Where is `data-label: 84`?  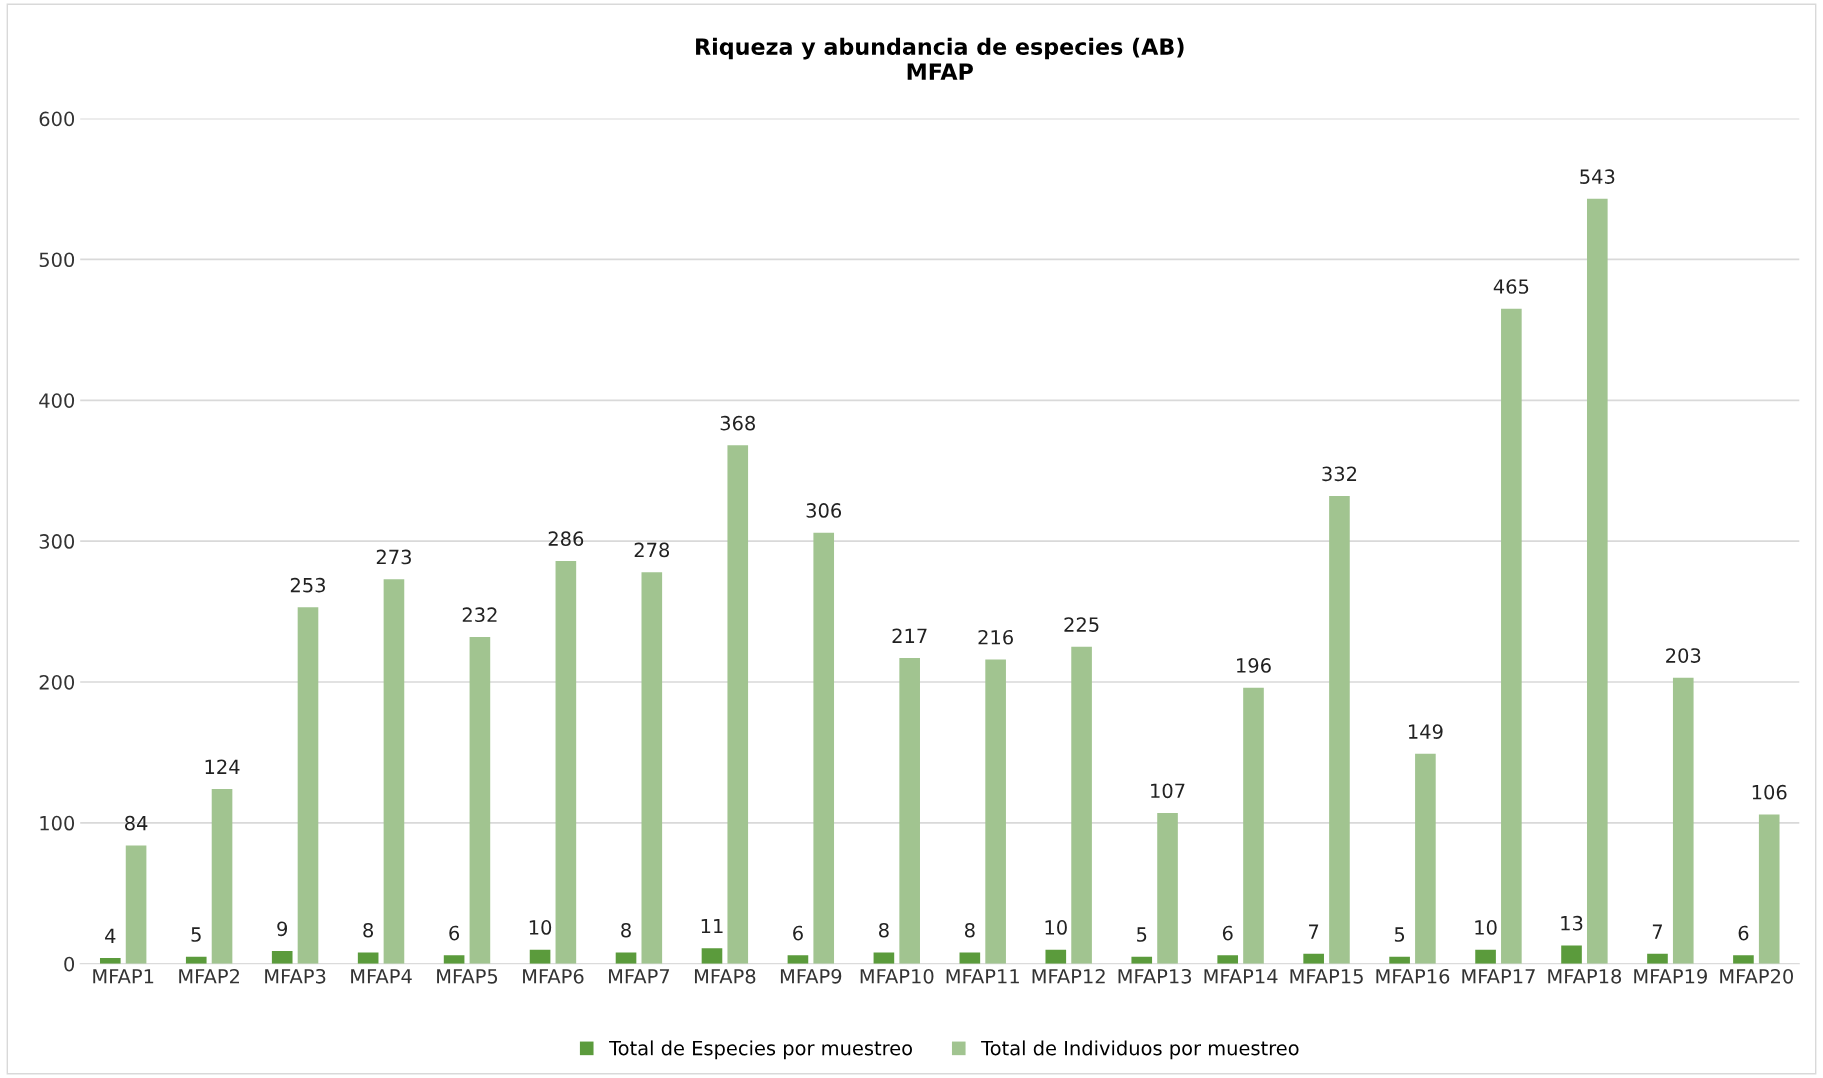
data-label: 84 is located at coordinates (136, 823).